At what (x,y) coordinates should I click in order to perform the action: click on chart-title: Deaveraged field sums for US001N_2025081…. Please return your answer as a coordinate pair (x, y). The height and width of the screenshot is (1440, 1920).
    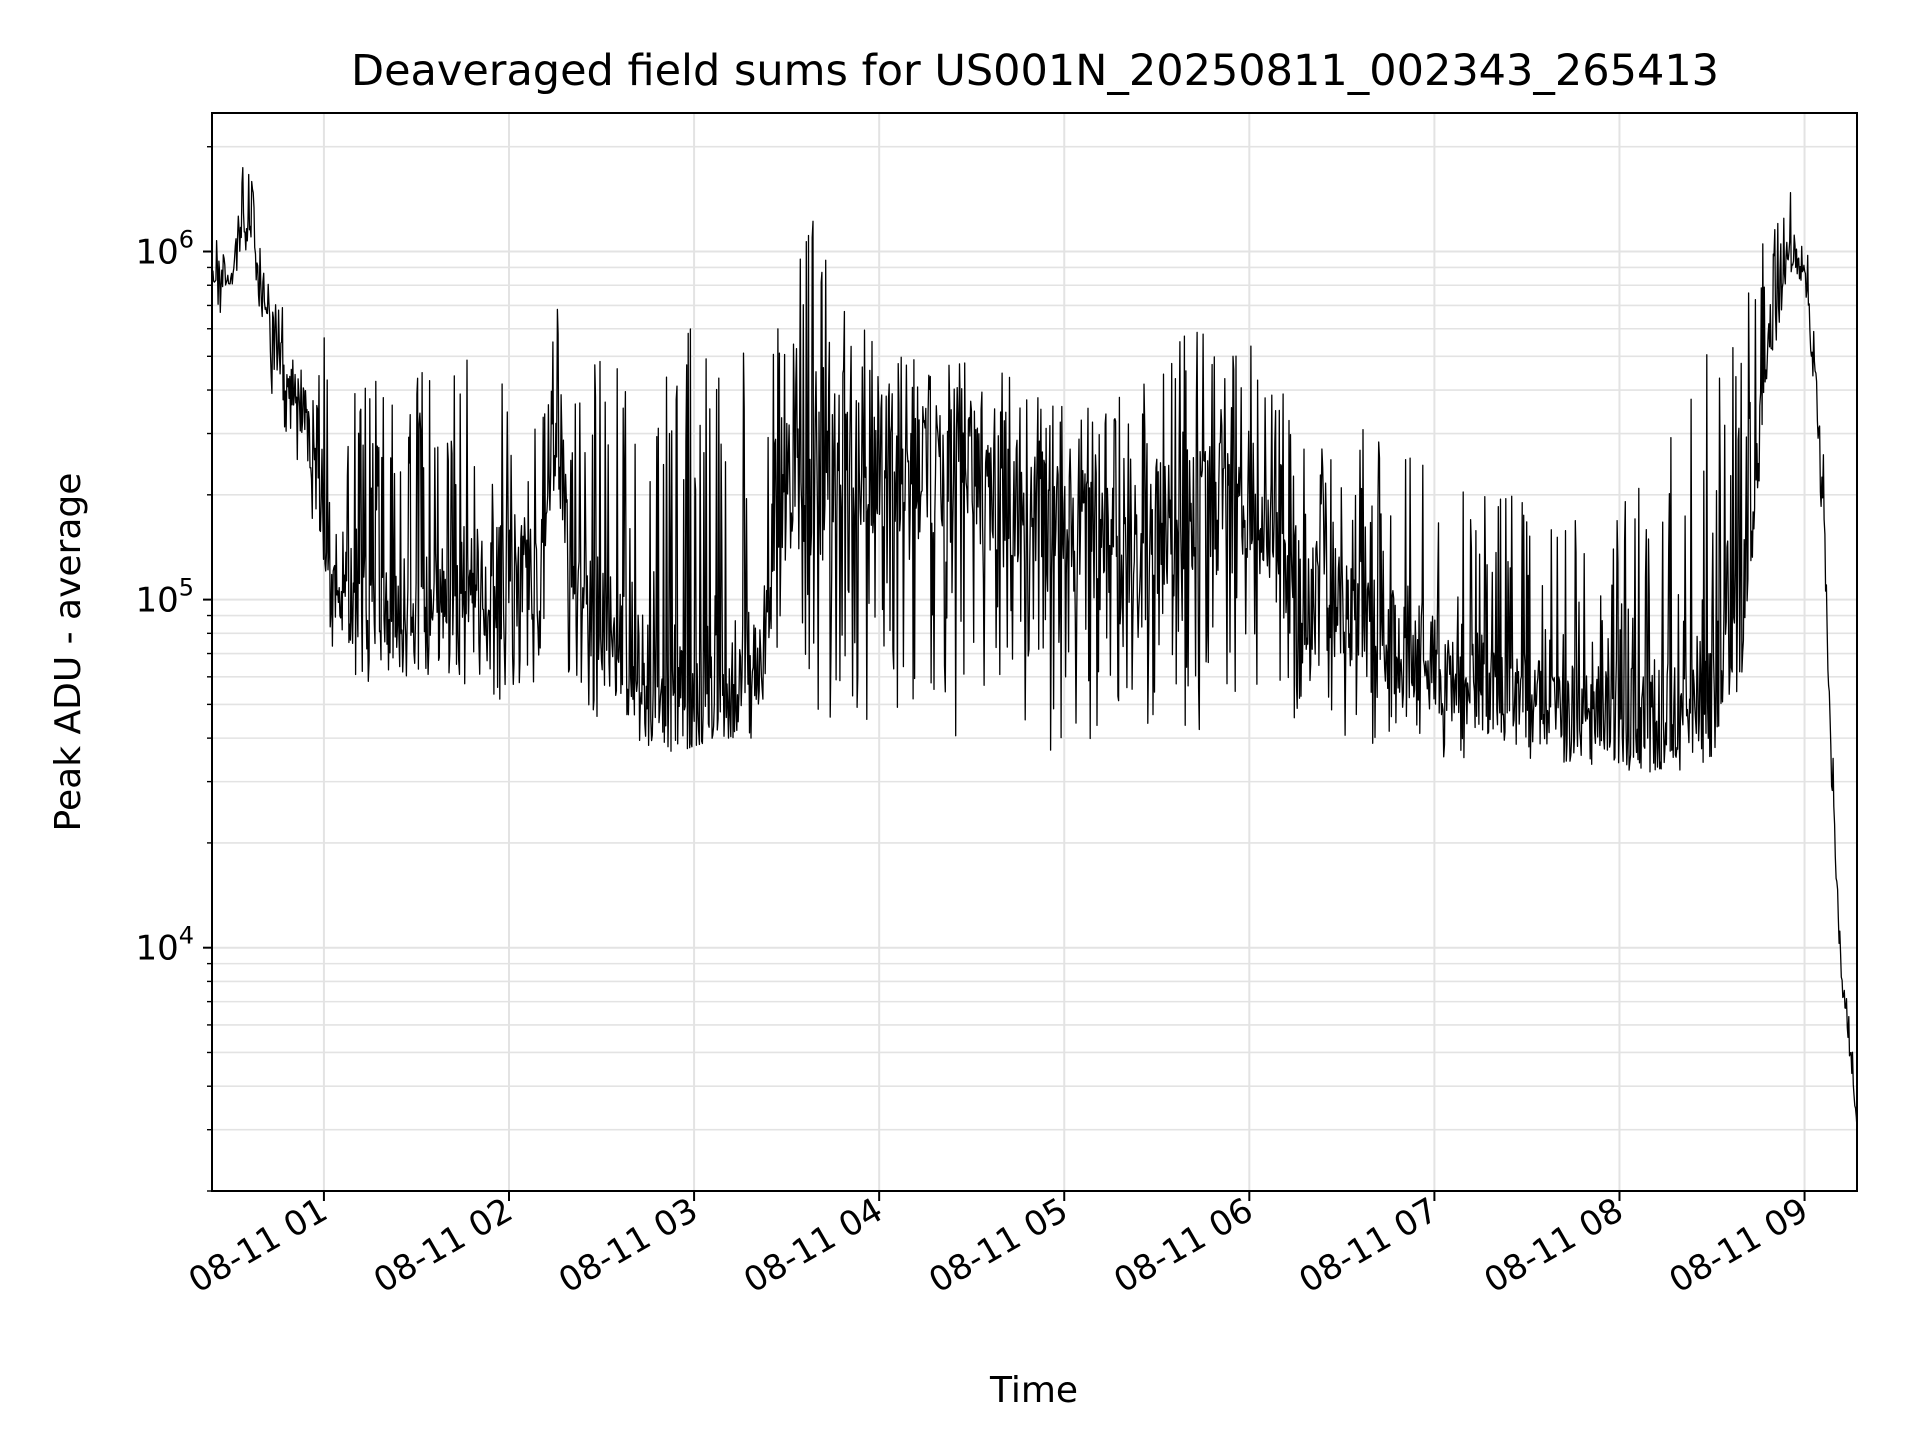
    Looking at the image, I should click on (1035, 71).